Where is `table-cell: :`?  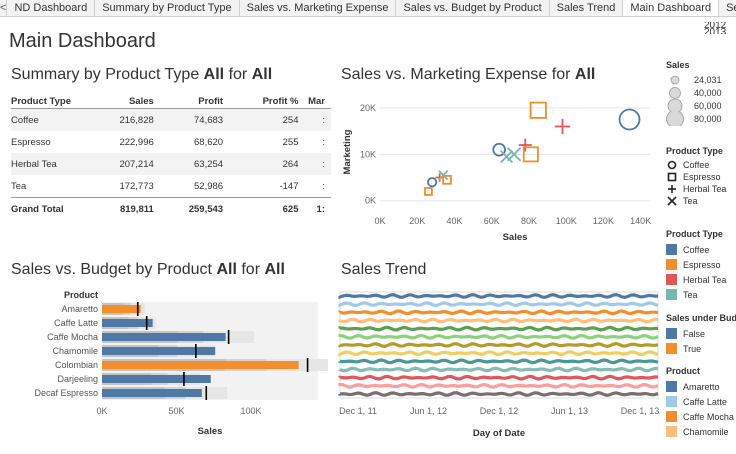
table-cell: : is located at coordinates (323, 186).